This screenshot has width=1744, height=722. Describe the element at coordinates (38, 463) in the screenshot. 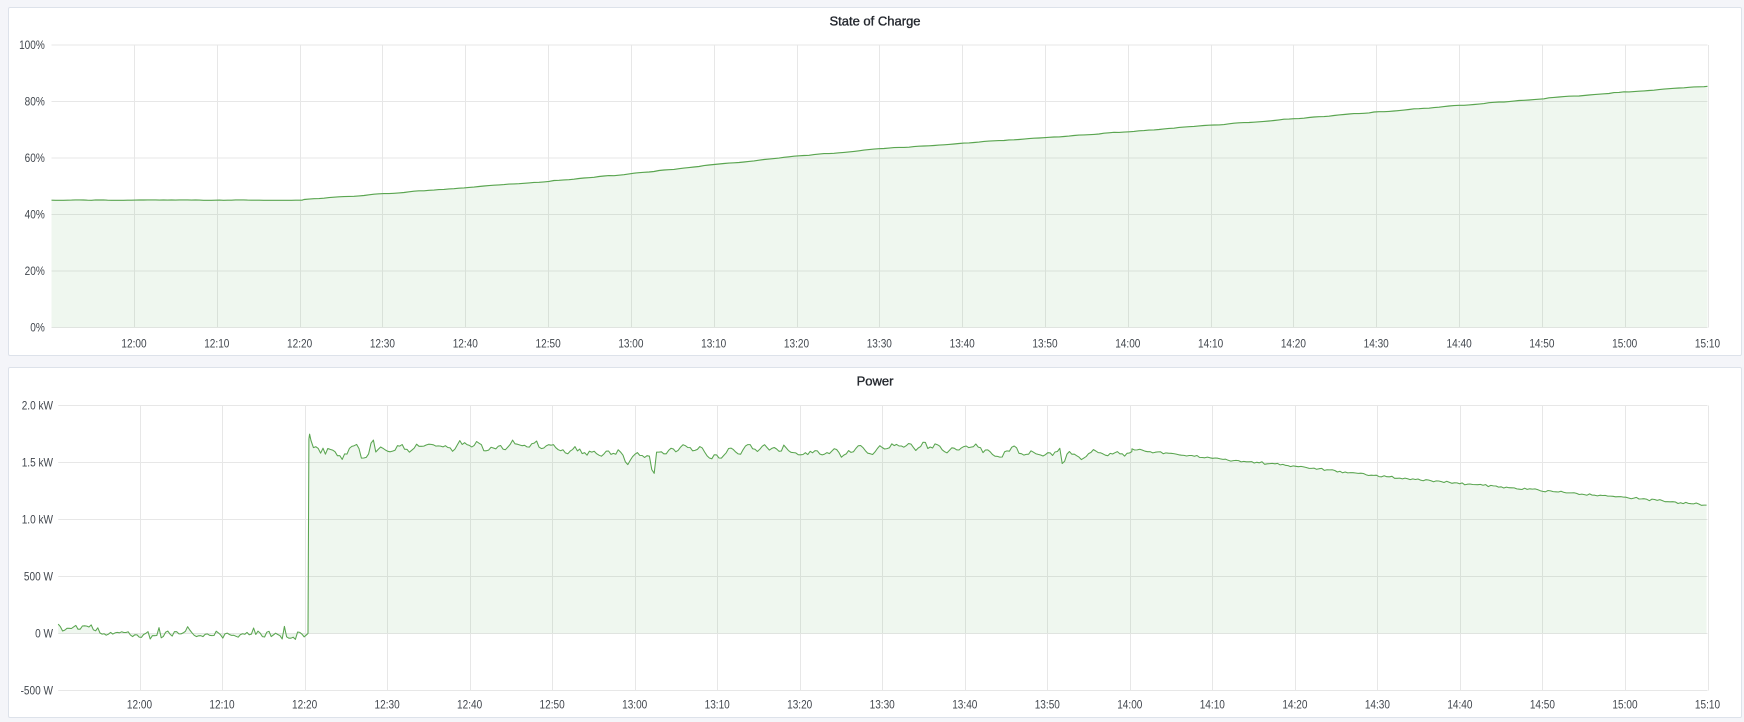

I see `svg-text: 1.5 kW` at that location.